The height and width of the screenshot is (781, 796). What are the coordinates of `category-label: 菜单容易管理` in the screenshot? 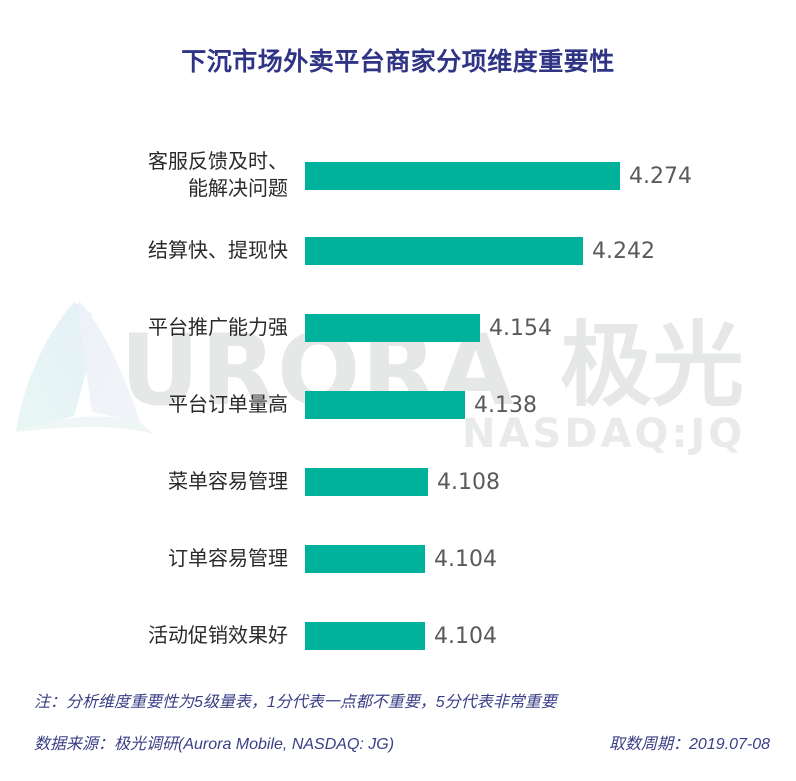 It's located at (228, 481).